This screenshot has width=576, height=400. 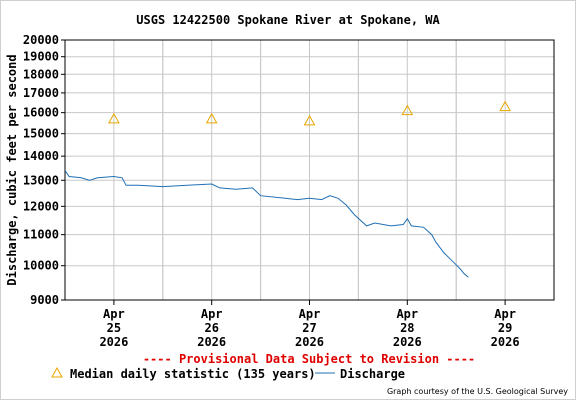 What do you see at coordinates (41, 206) in the screenshot?
I see `y-tick-label: 12000` at bounding box center [41, 206].